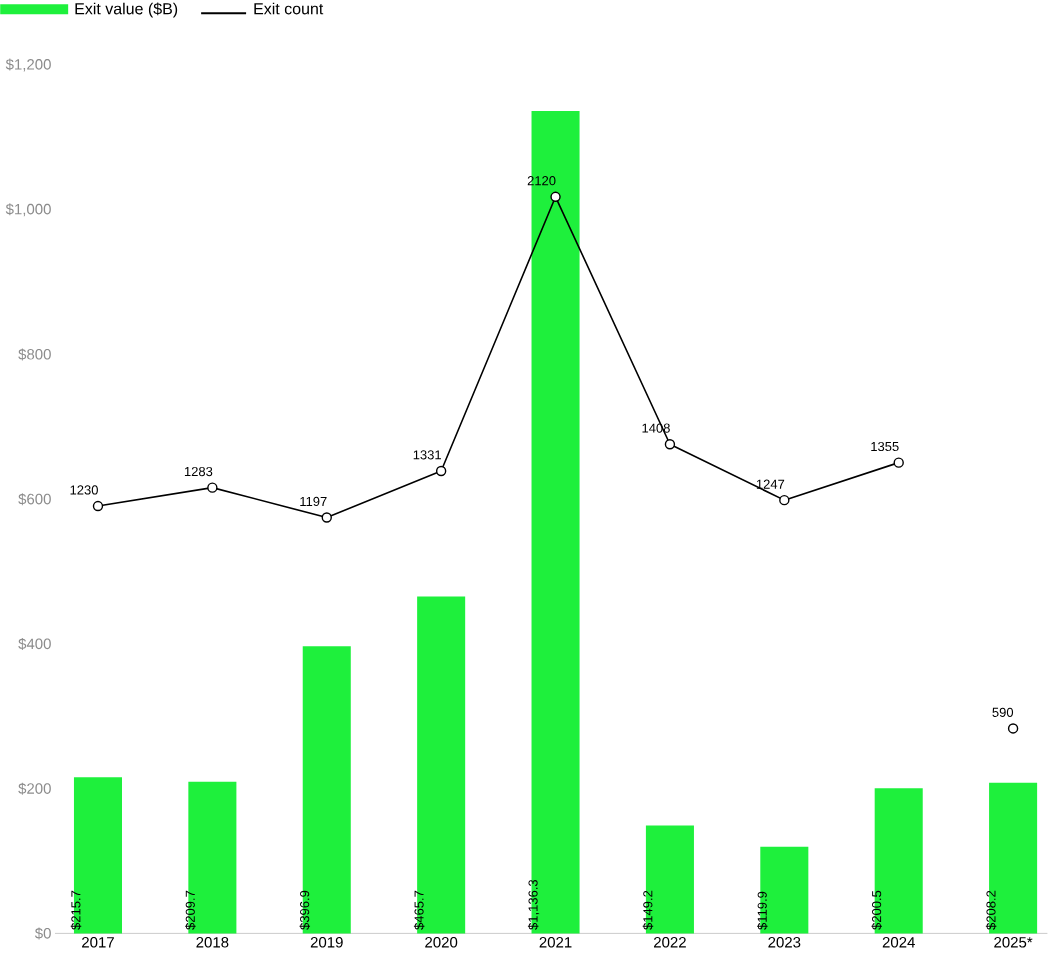 This screenshot has width=1048, height=971. I want to click on data-label: $215.7, so click(76, 910).